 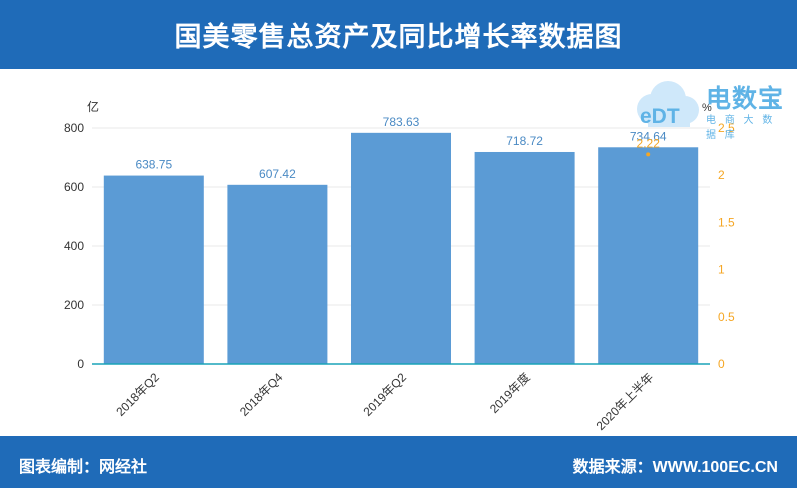 I want to click on growth-point-label: 2.22, so click(x=649, y=143).